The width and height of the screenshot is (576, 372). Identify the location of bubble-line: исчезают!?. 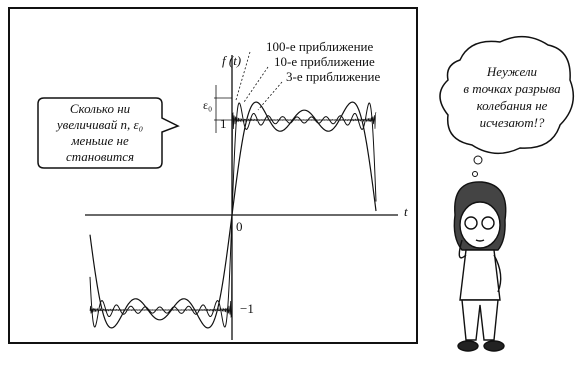
(512, 122).